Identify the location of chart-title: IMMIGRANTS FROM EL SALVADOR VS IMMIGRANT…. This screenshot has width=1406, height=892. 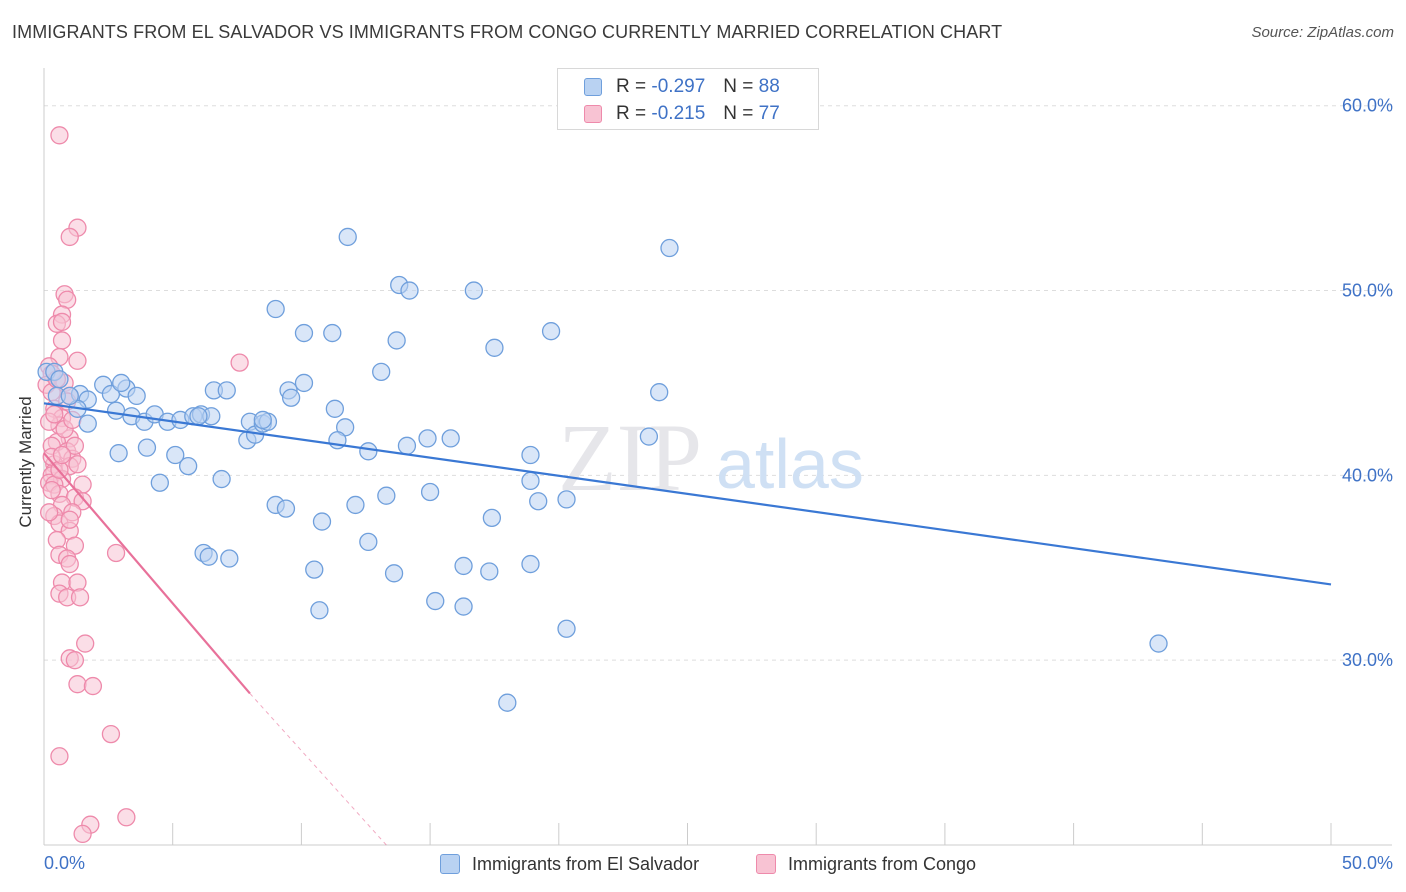
(507, 32).